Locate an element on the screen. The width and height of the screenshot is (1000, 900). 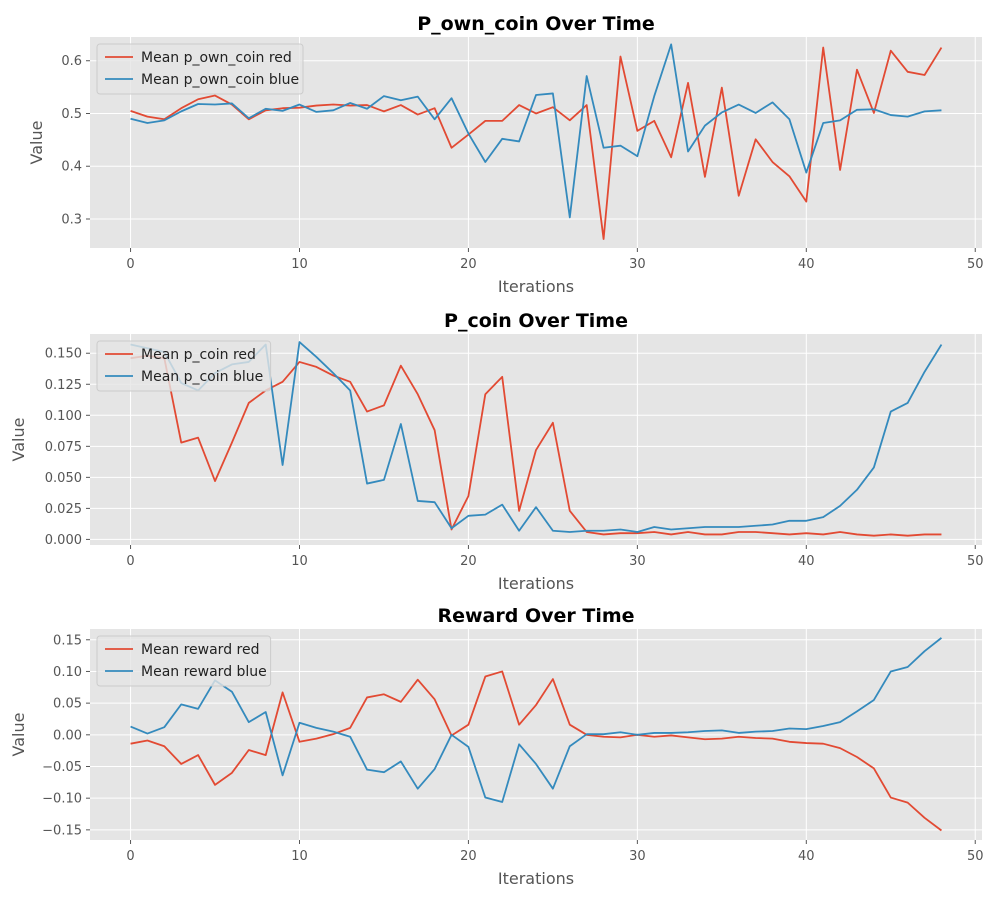
y-tick-label: 0.150 is located at coordinates (63, 354).